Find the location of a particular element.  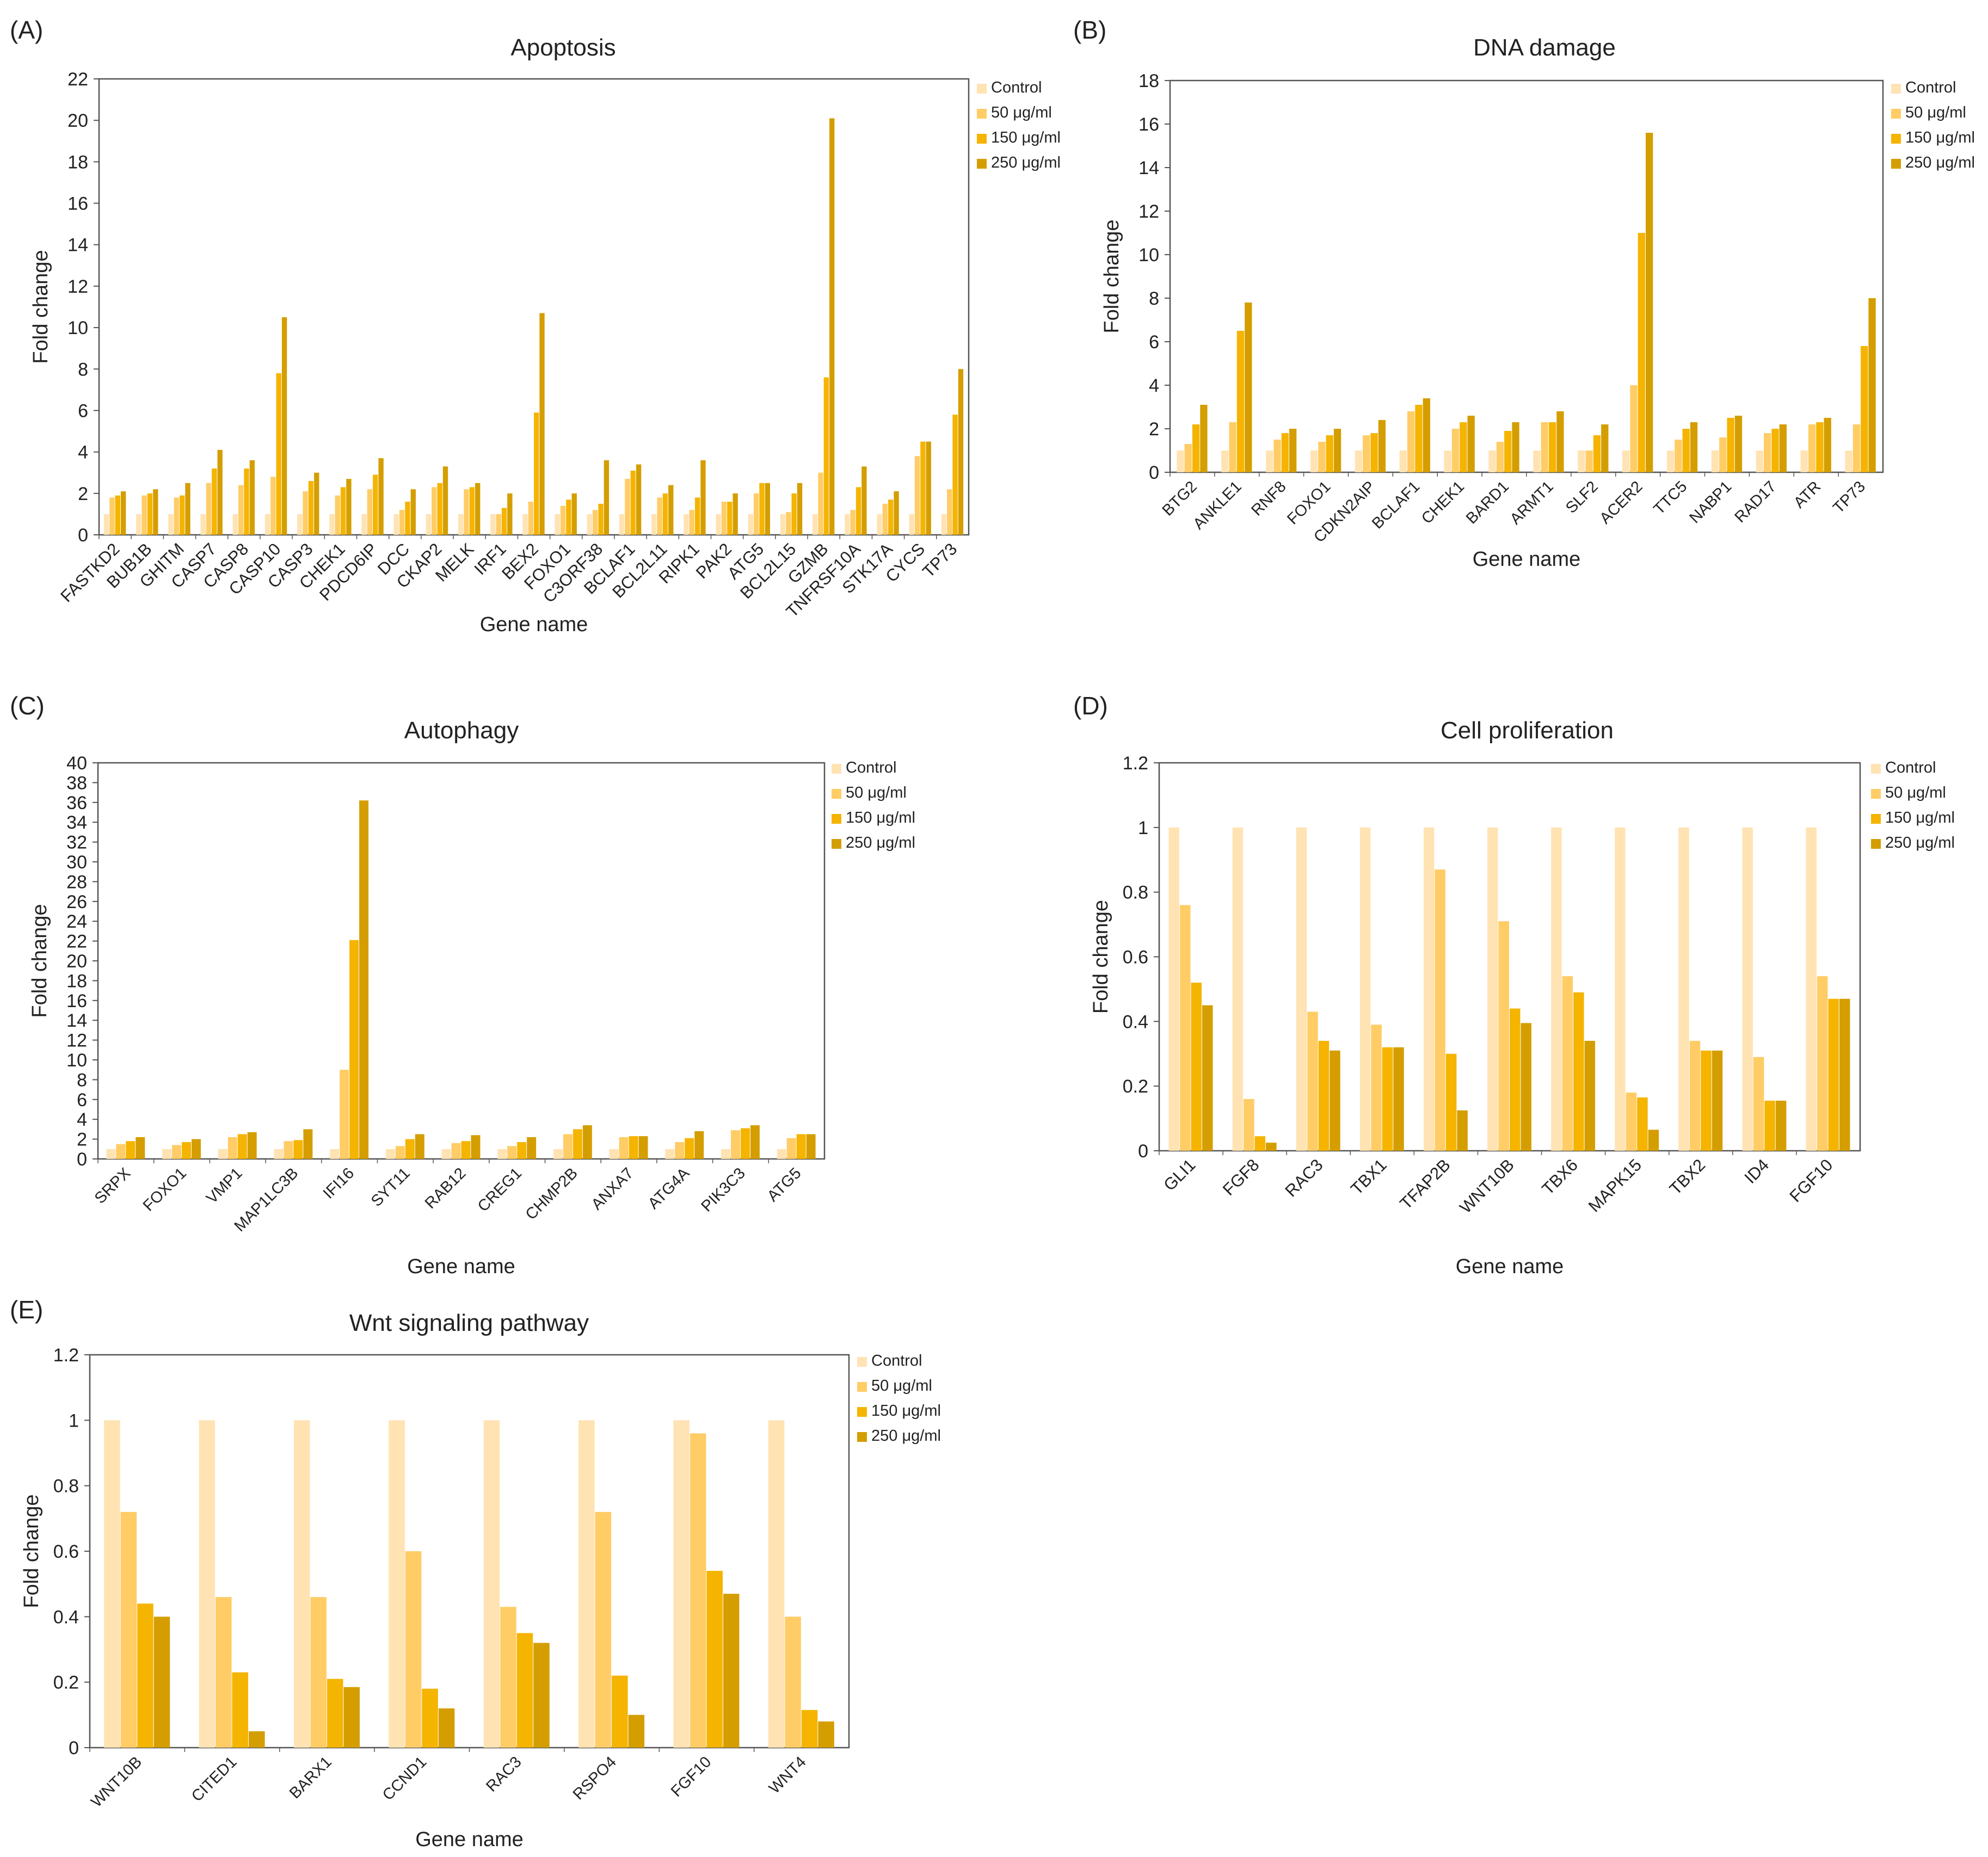

x-category-label: TFAP2B is located at coordinates (1425, 1184).